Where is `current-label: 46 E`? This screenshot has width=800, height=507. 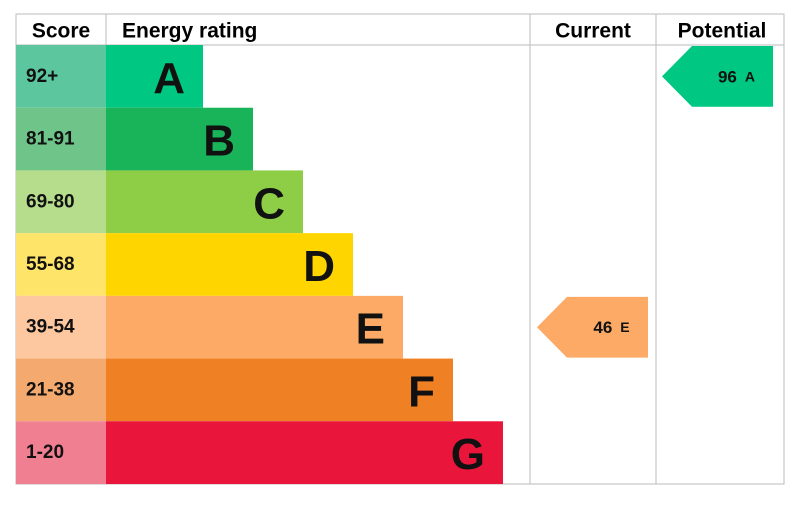
current-label: 46 E is located at coordinates (611, 327).